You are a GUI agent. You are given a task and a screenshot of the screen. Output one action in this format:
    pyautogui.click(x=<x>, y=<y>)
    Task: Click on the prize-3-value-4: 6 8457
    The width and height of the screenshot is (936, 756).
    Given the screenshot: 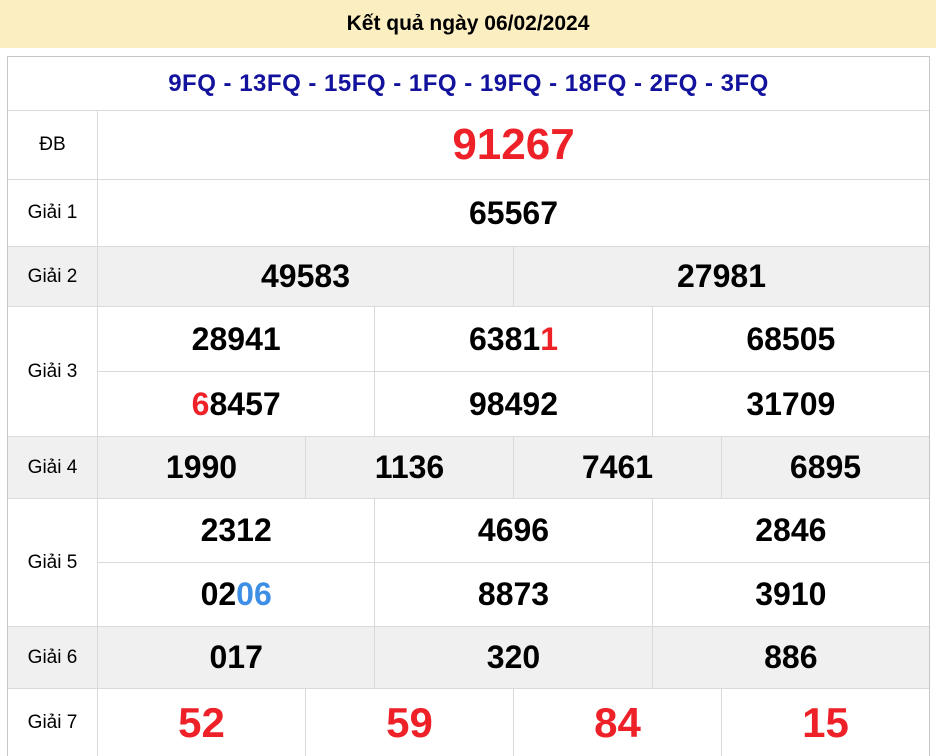 What is the action you would take?
    pyautogui.click(x=236, y=403)
    